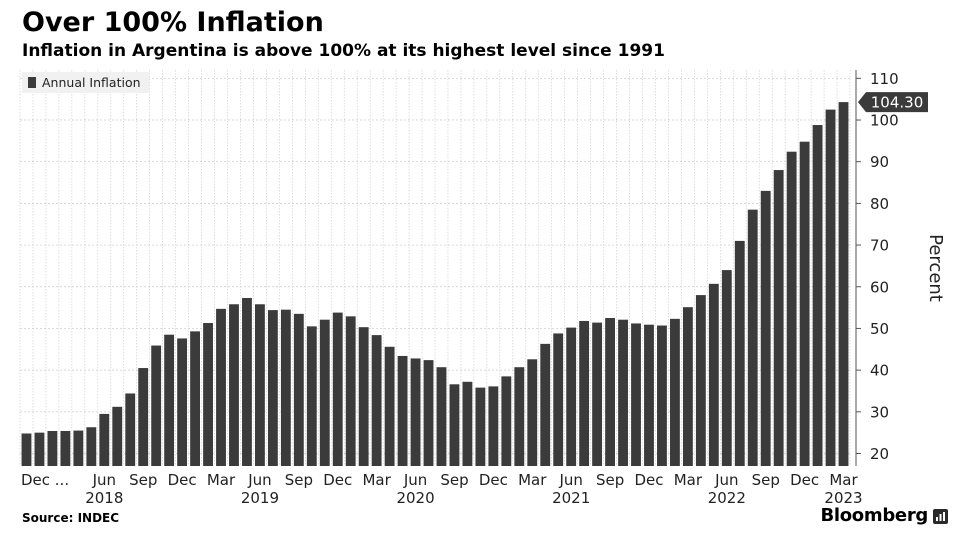 This screenshot has width=964, height=543. What do you see at coordinates (897, 103) in the screenshot?
I see `callout-value: 104.30` at bounding box center [897, 103].